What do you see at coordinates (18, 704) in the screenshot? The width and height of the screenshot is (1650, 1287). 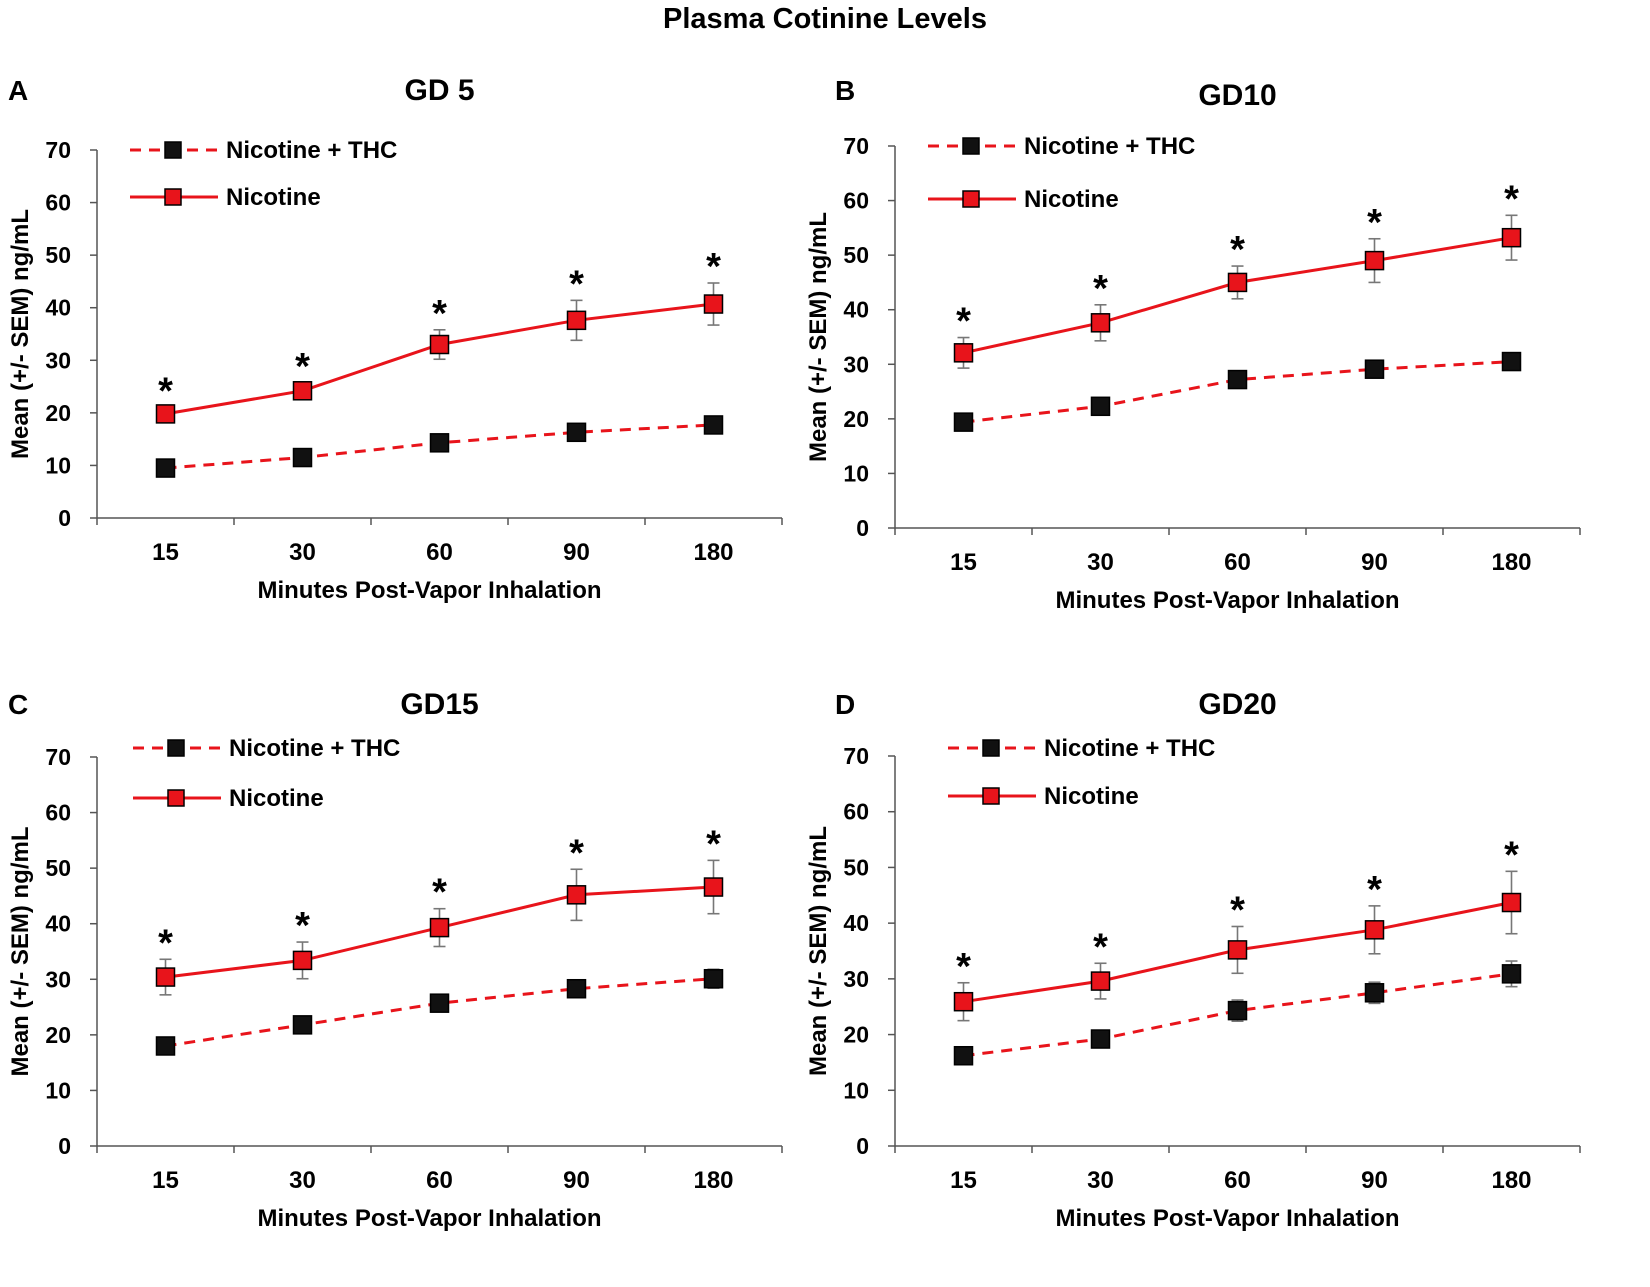 I see `panel-label: C` at bounding box center [18, 704].